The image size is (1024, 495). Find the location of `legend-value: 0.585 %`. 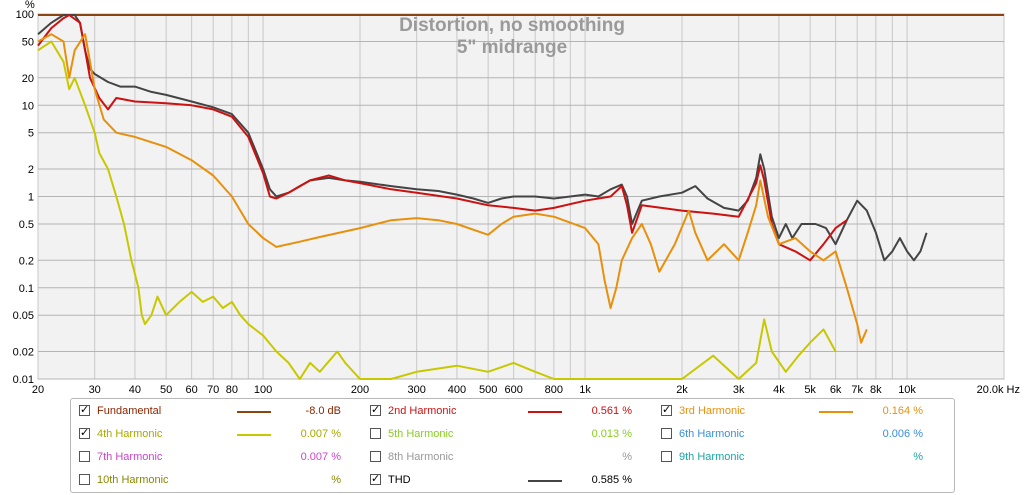

legend-value: 0.585 % is located at coordinates (611, 480).